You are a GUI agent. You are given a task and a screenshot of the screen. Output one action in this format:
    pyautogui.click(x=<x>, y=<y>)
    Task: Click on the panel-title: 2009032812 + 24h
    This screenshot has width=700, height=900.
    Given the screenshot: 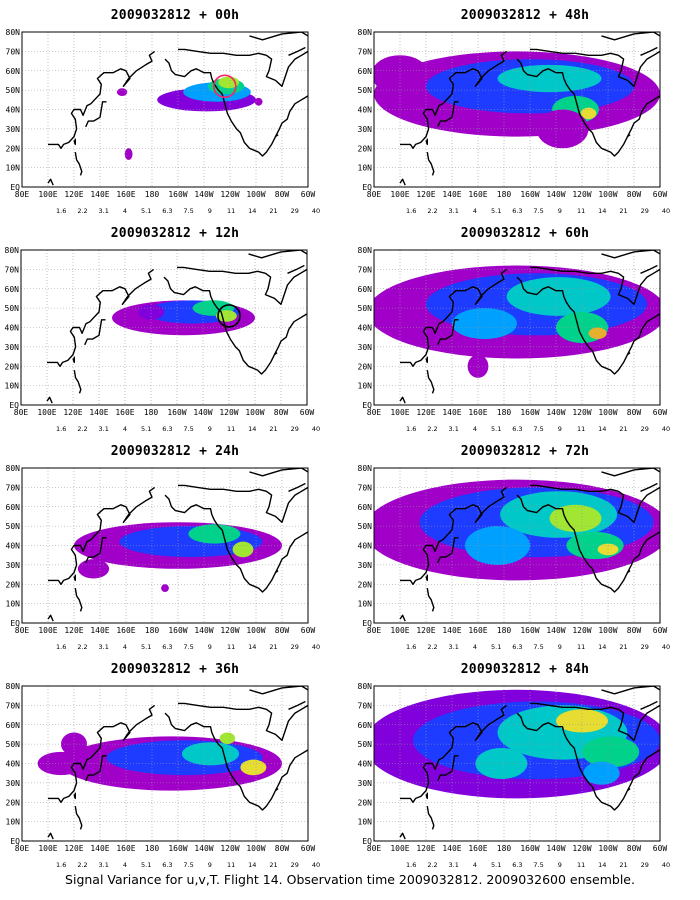 What is the action you would take?
    pyautogui.click(x=175, y=451)
    